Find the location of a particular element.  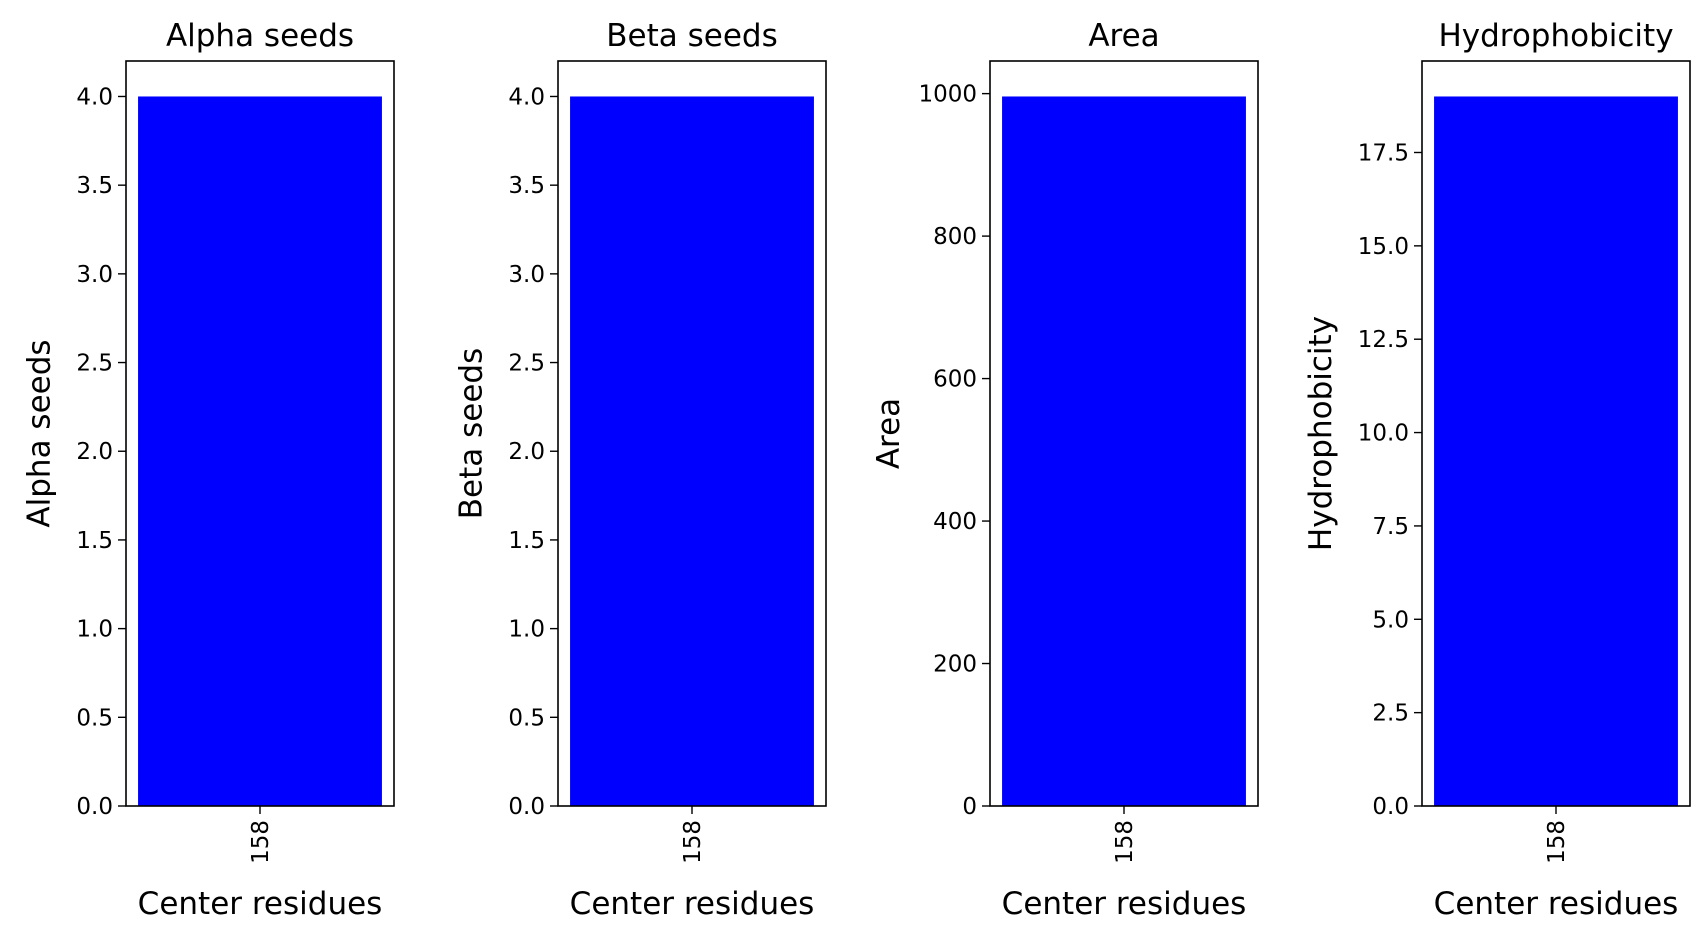

y-tick-label: 17.5 is located at coordinates (1383, 153).